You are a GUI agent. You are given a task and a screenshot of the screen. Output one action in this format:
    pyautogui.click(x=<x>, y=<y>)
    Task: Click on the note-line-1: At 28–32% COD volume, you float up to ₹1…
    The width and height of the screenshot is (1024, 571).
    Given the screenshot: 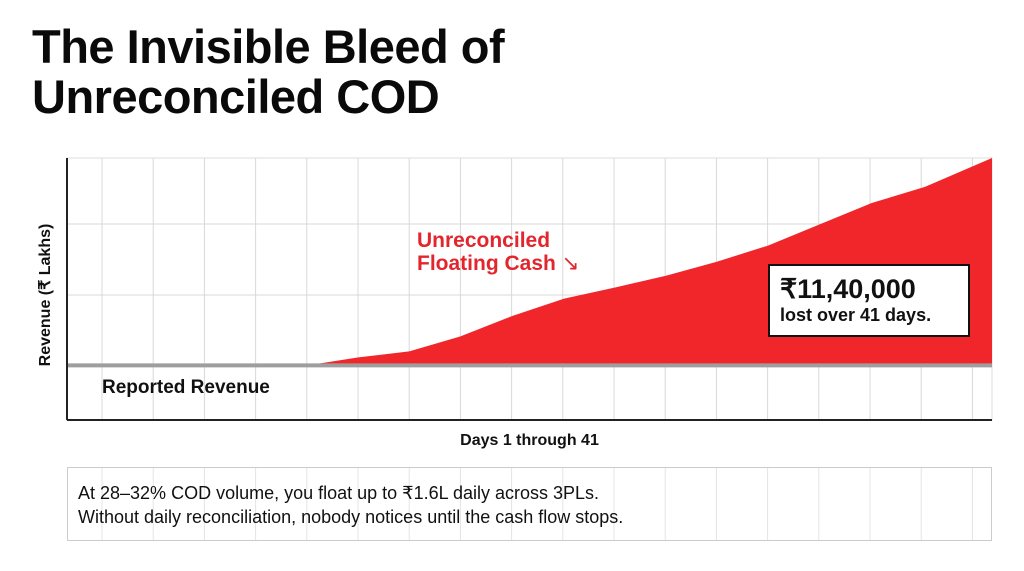 What is the action you would take?
    pyautogui.click(x=339, y=493)
    